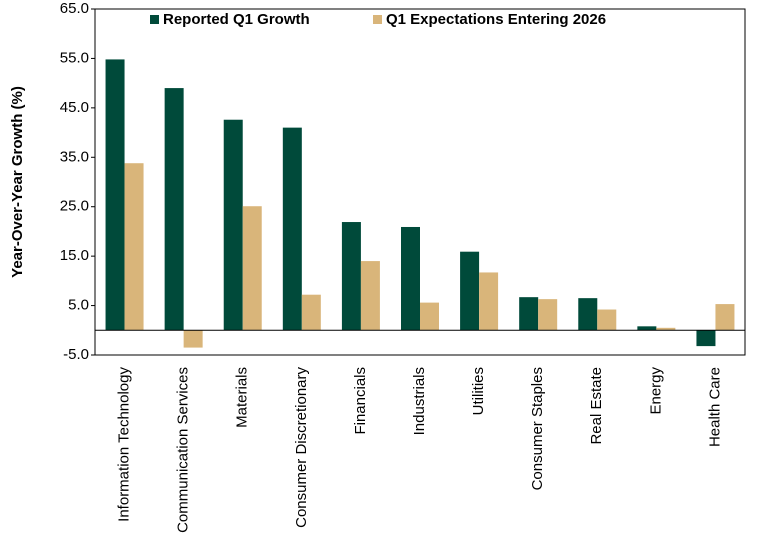  What do you see at coordinates (74, 57) in the screenshot?
I see `y-tick-label: 55.0` at bounding box center [74, 57].